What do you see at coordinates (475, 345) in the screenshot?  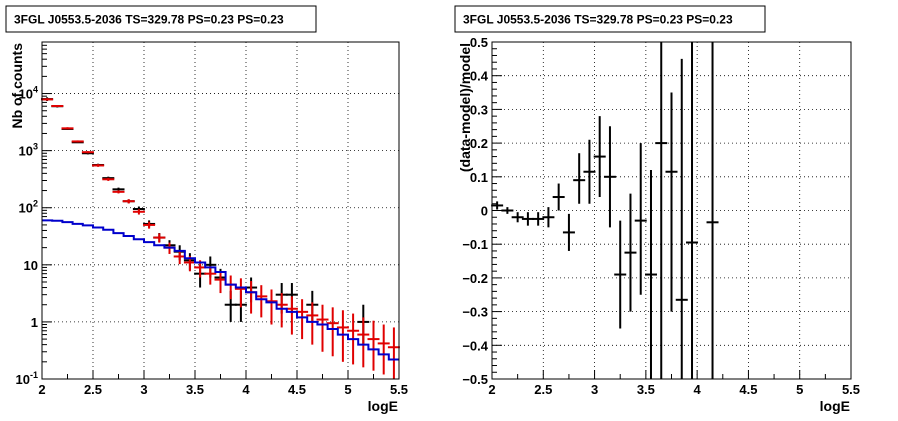 I see `y-tick-label: −0.4` at bounding box center [475, 345].